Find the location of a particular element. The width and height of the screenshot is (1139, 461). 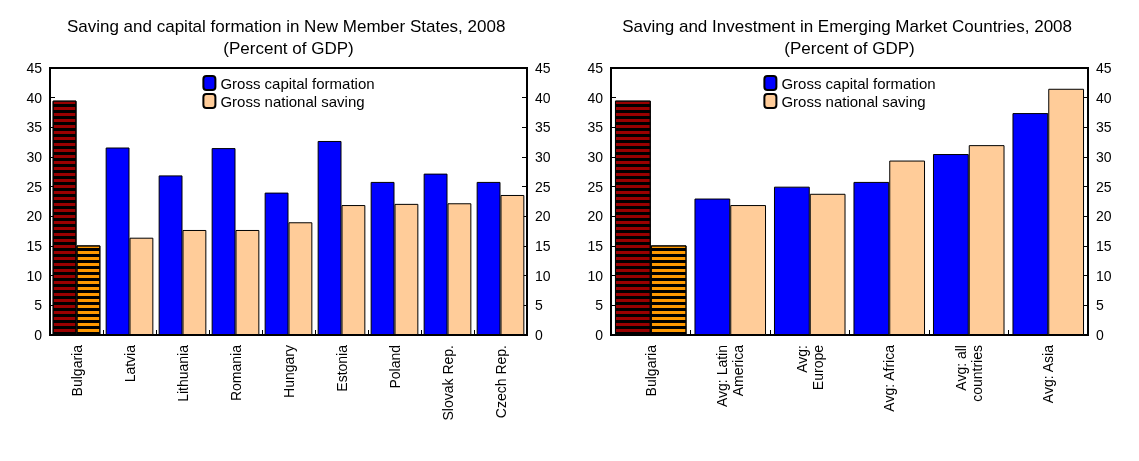

x-tick-label: Romania is located at coordinates (235, 373).